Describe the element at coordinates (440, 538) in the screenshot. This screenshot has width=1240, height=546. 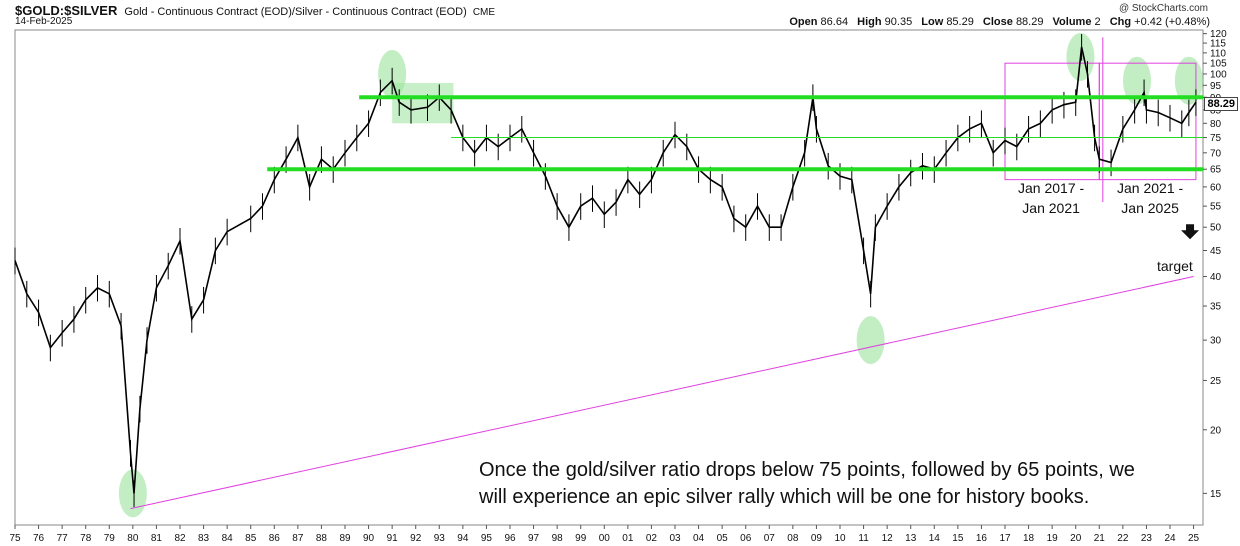
I see `x-tick-label: 93` at that location.